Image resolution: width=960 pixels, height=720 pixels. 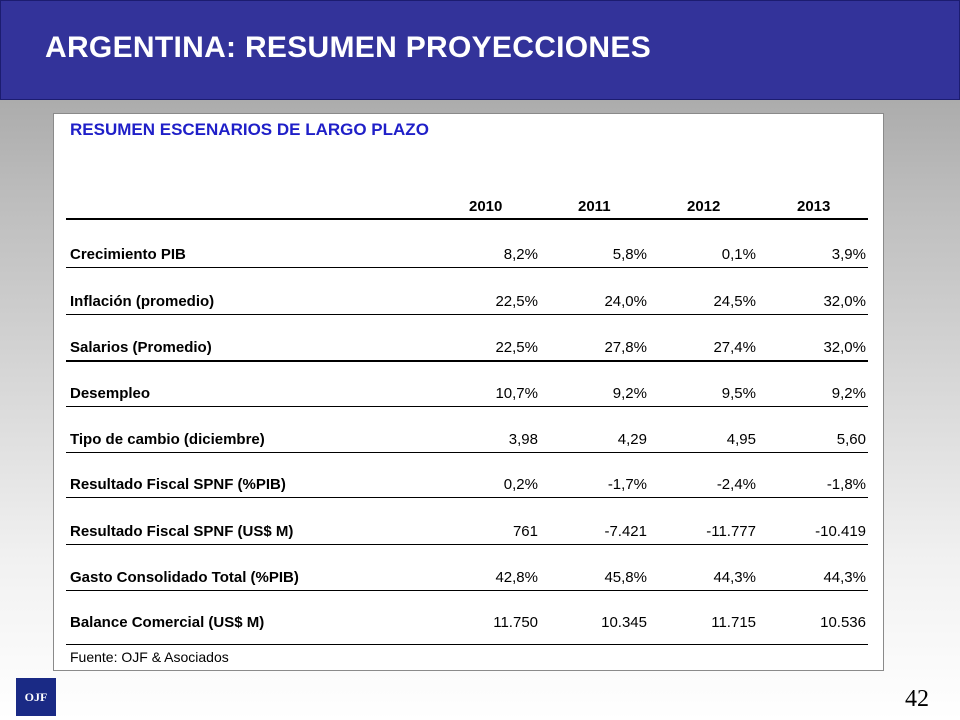 What do you see at coordinates (733, 622) in the screenshot?
I see `table-cell: 11.715` at bounding box center [733, 622].